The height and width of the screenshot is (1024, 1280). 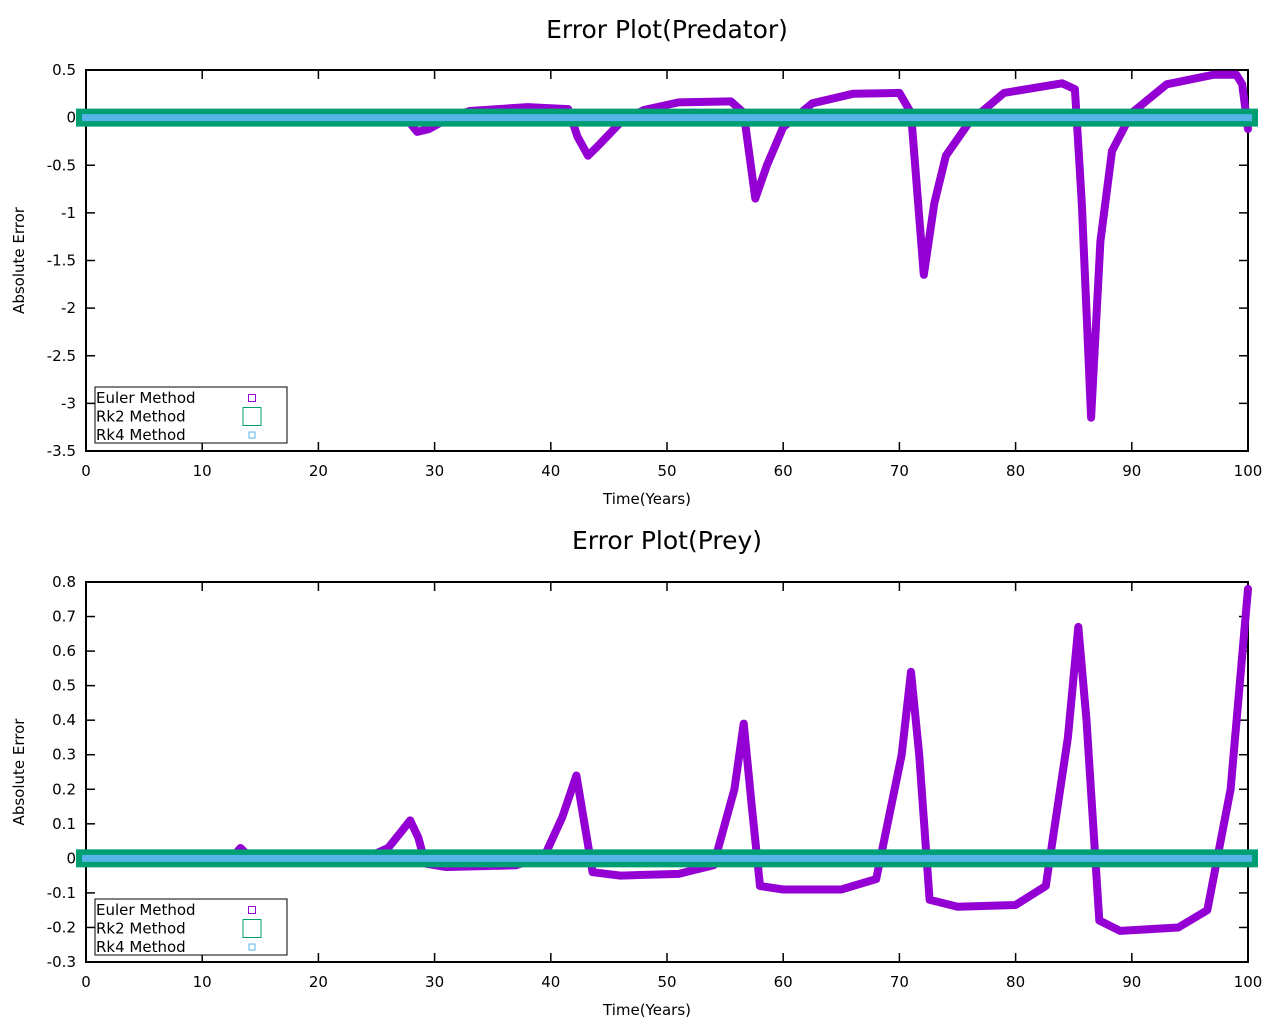 I want to click on y-tick-label: -1, so click(x=68, y=213).